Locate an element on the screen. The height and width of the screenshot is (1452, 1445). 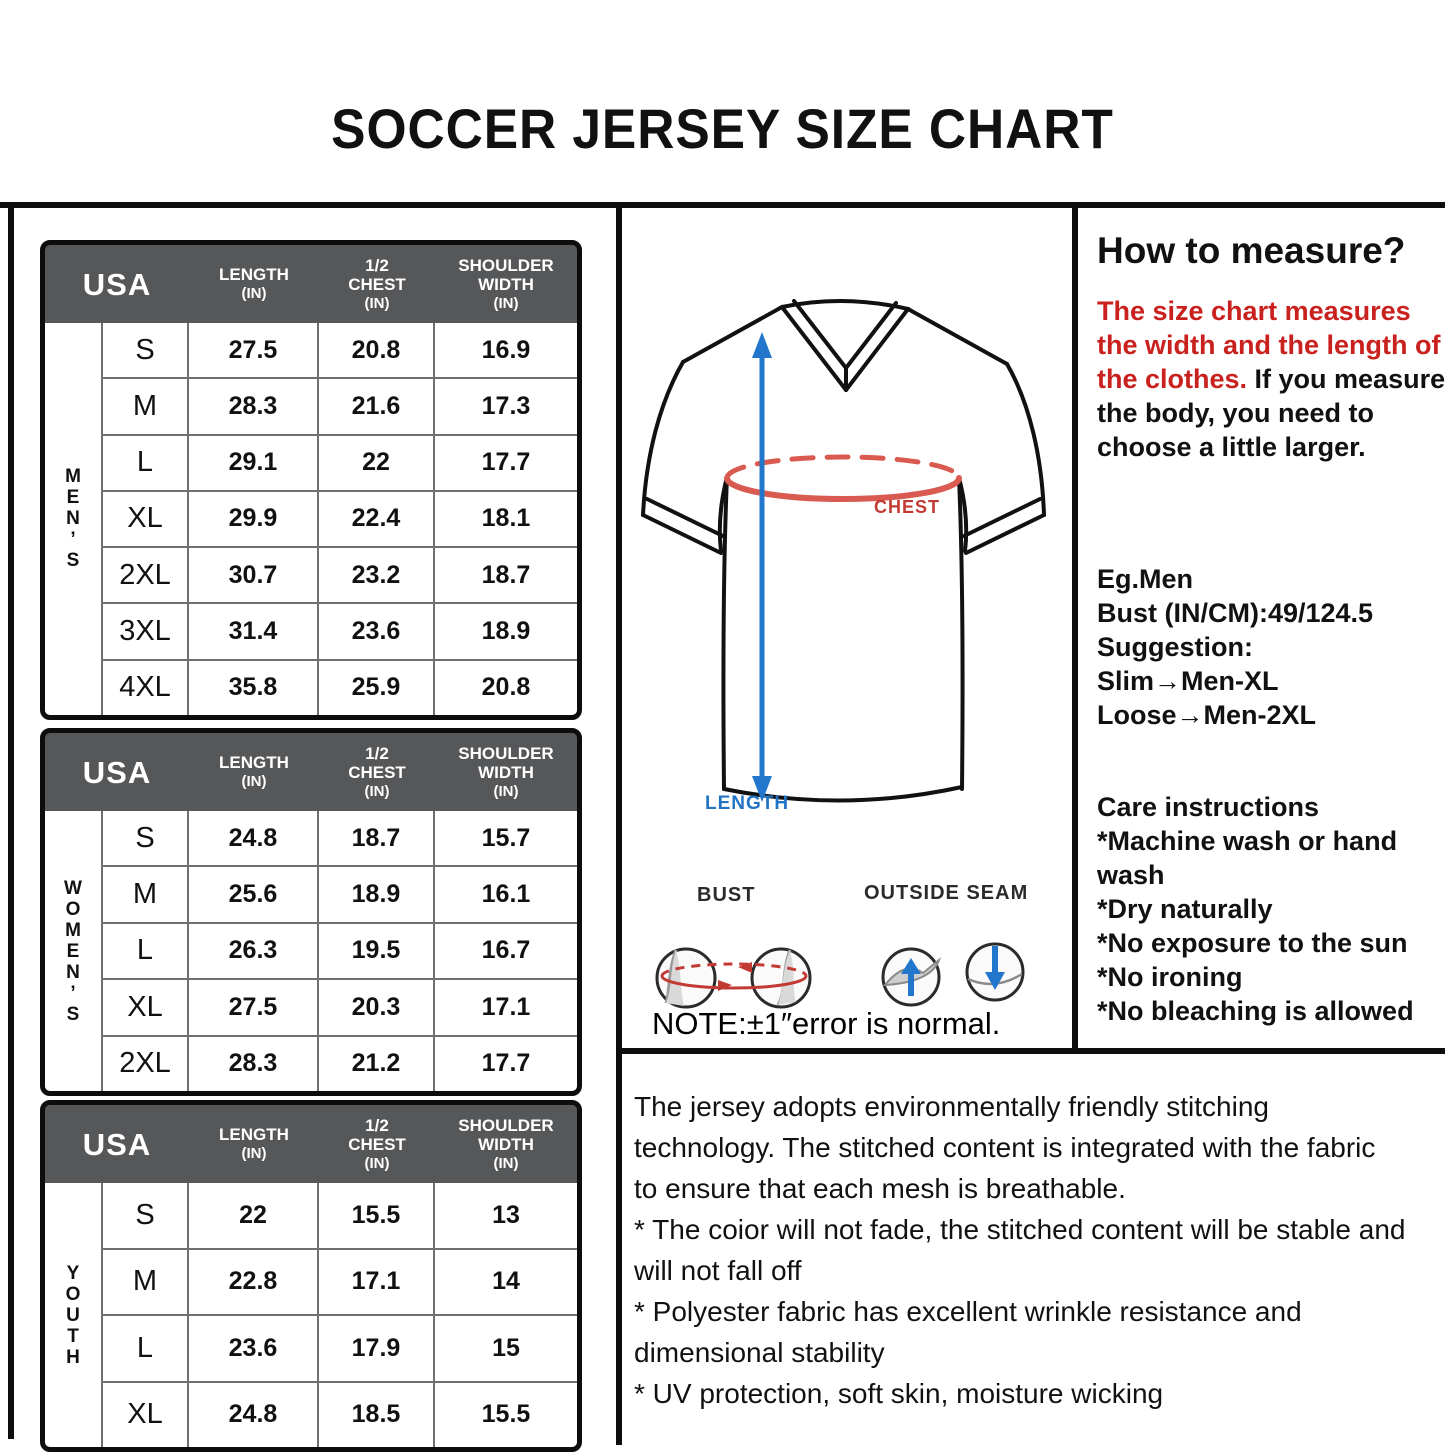
measurement-cell: 20.3 is located at coordinates (376, 1007).